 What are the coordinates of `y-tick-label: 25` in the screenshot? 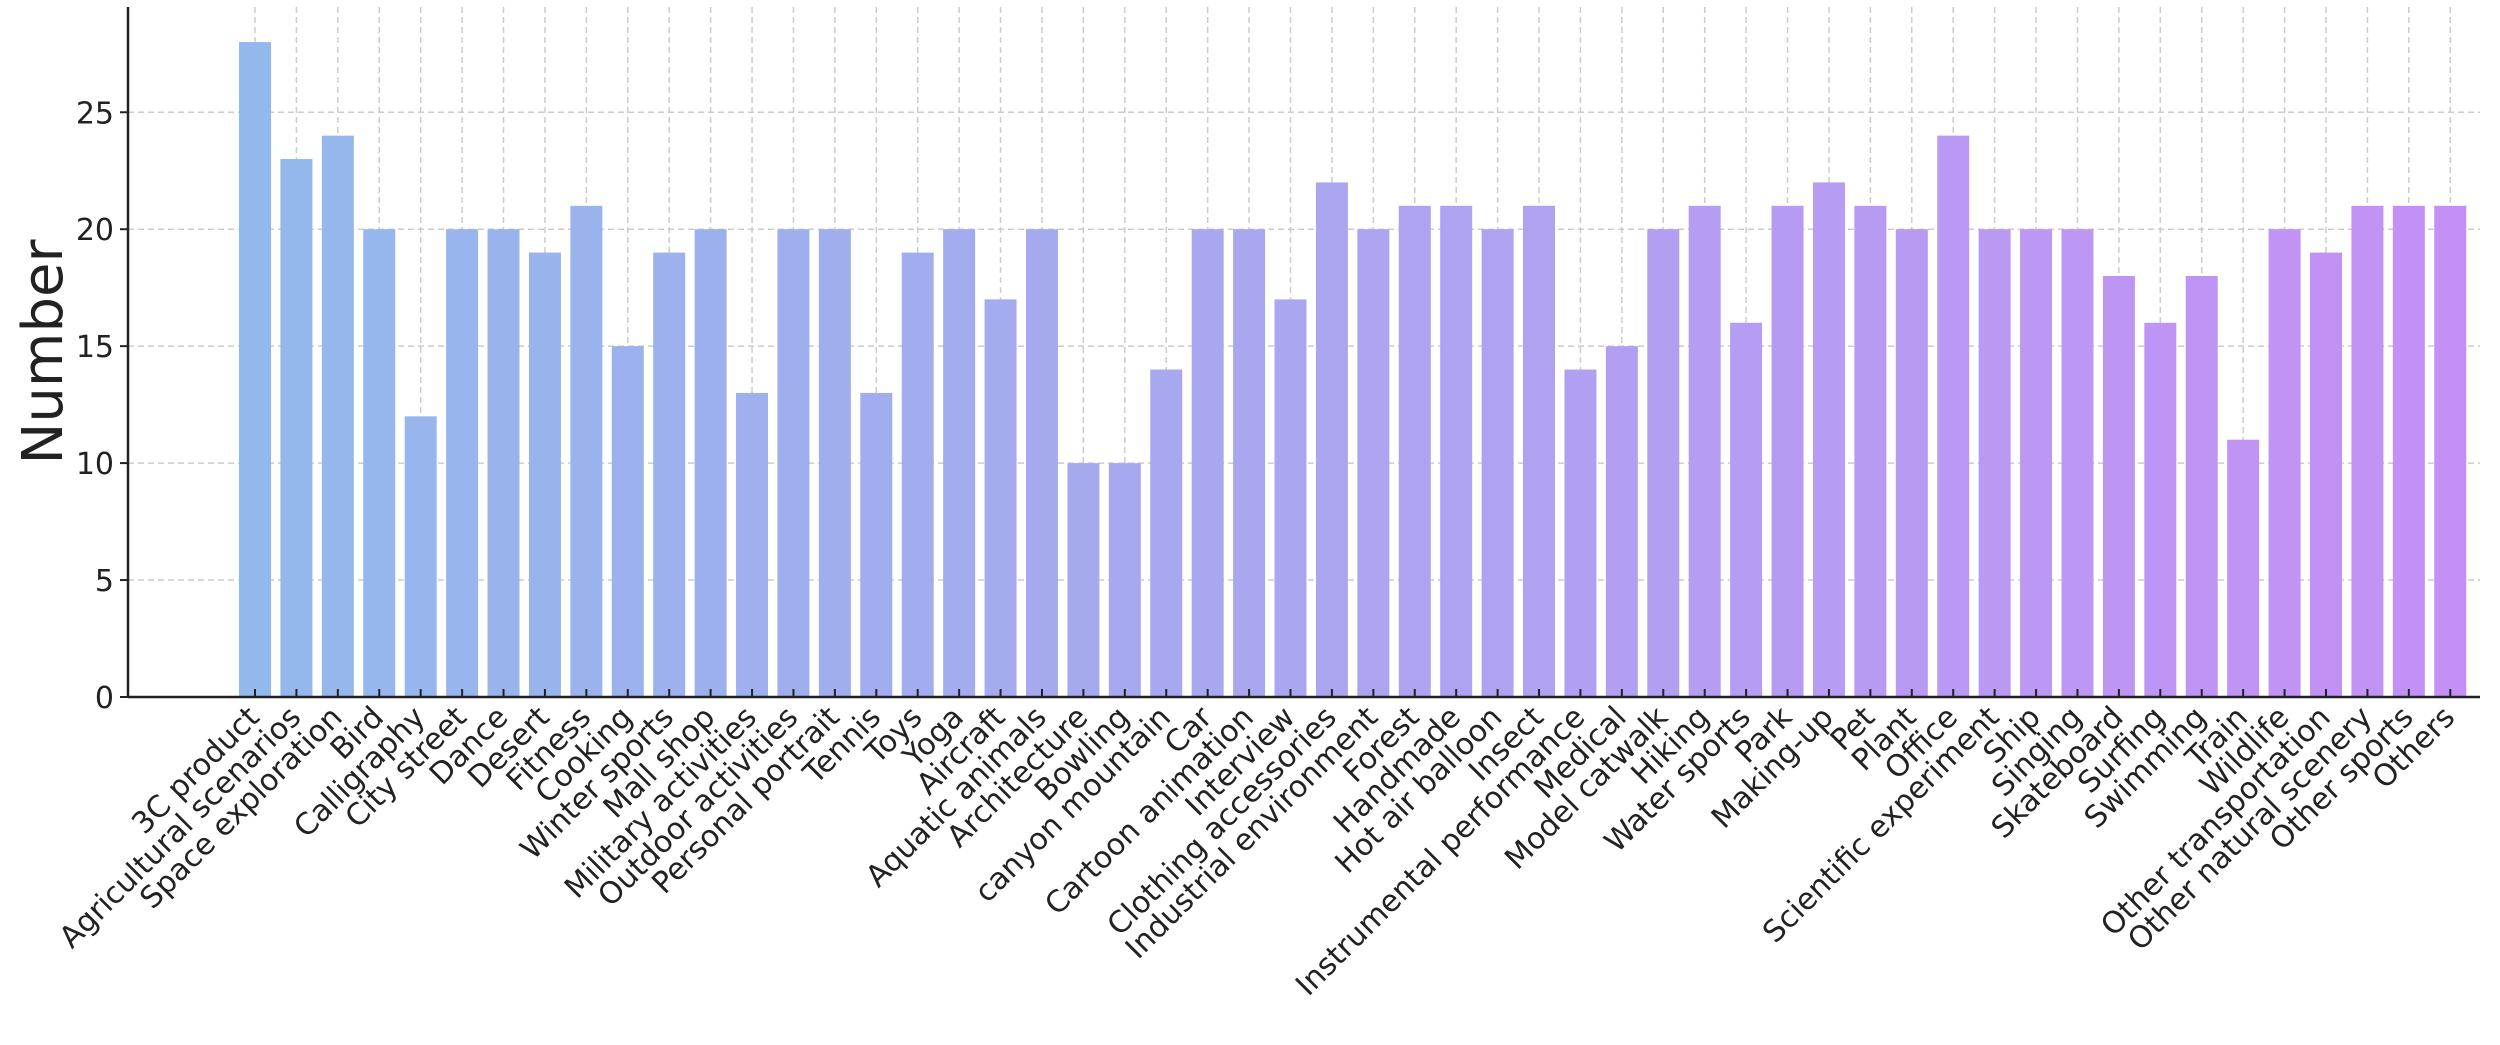 It's located at (95, 113).